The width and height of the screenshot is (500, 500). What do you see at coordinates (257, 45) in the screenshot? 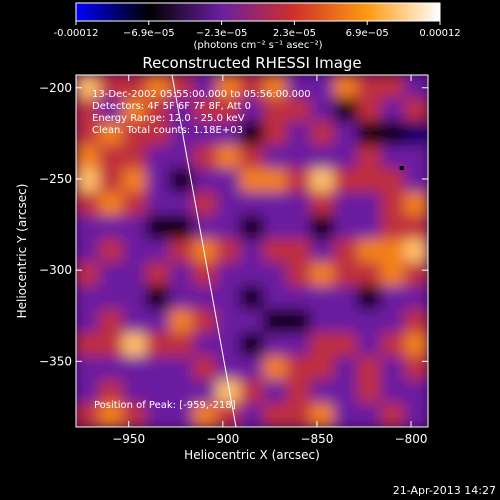
I see `colorbar-units-label: (photons cm⁻² s⁻¹ asec⁻²)` at bounding box center [257, 45].